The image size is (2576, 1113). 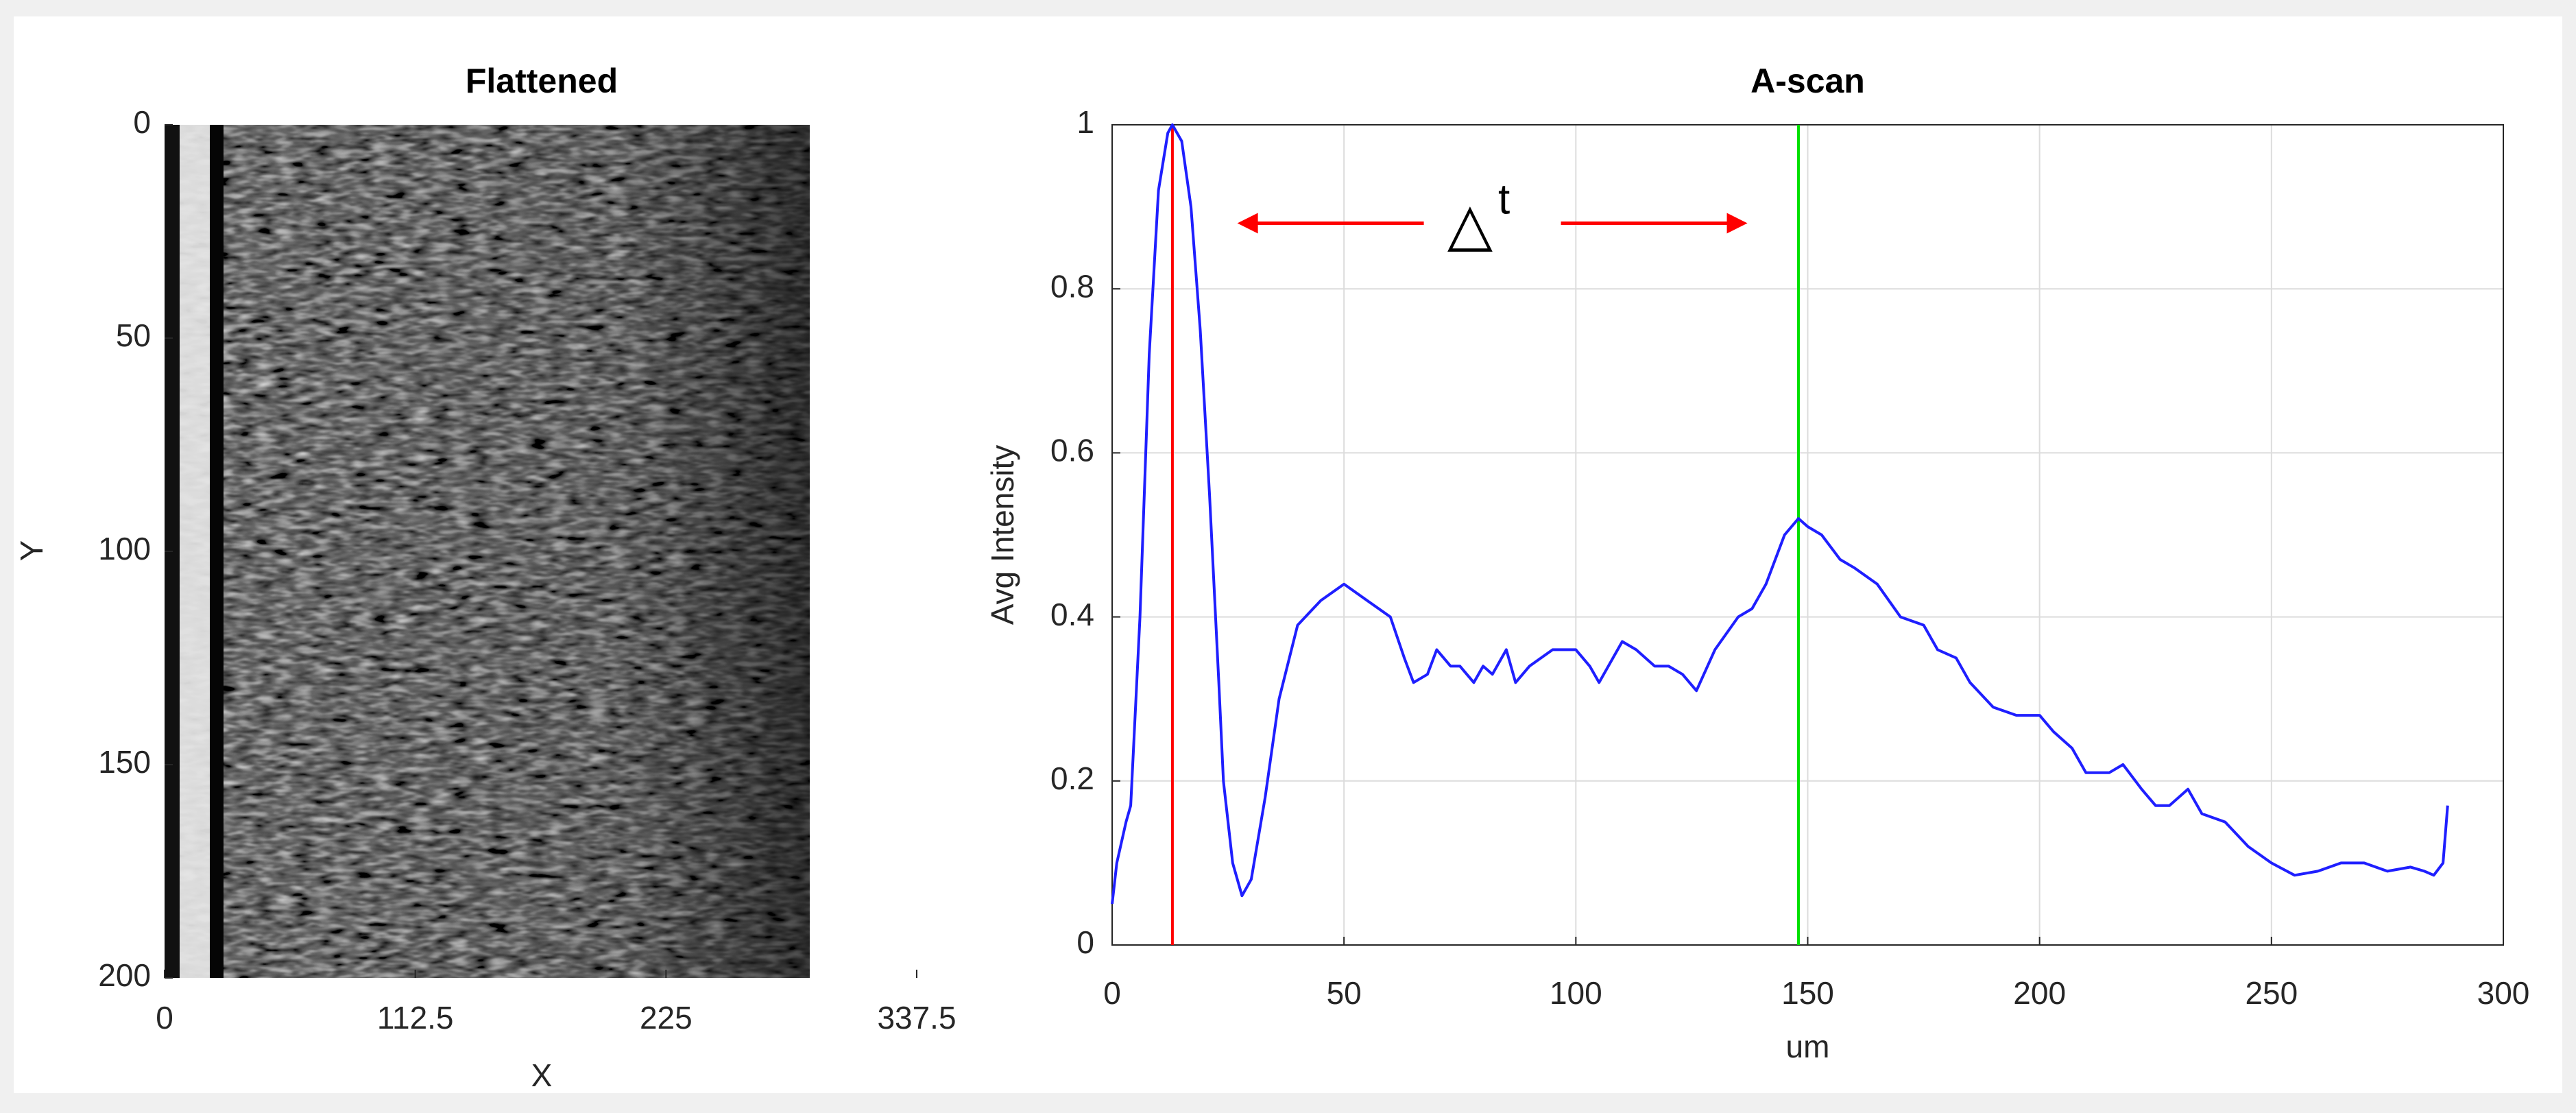 What do you see at coordinates (124, 762) in the screenshot?
I see `y-tick-label: 150` at bounding box center [124, 762].